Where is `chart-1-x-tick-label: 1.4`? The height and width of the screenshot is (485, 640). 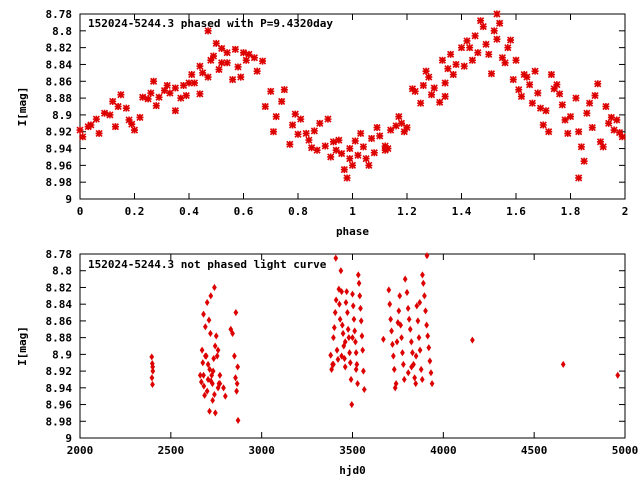
chart-1-x-tick-label: 1.4 is located at coordinates (462, 211).